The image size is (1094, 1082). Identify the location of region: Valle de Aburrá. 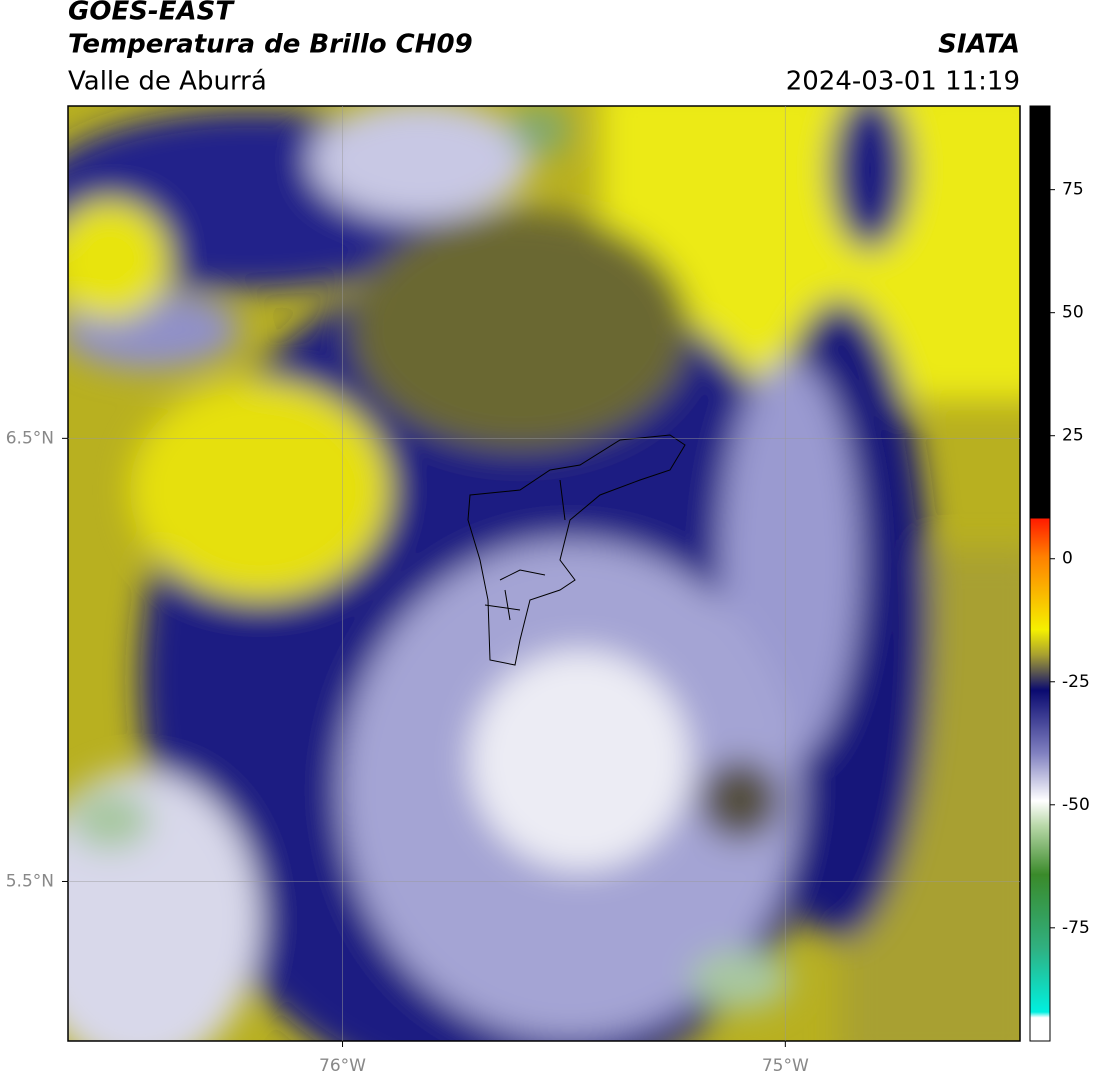
(167, 82).